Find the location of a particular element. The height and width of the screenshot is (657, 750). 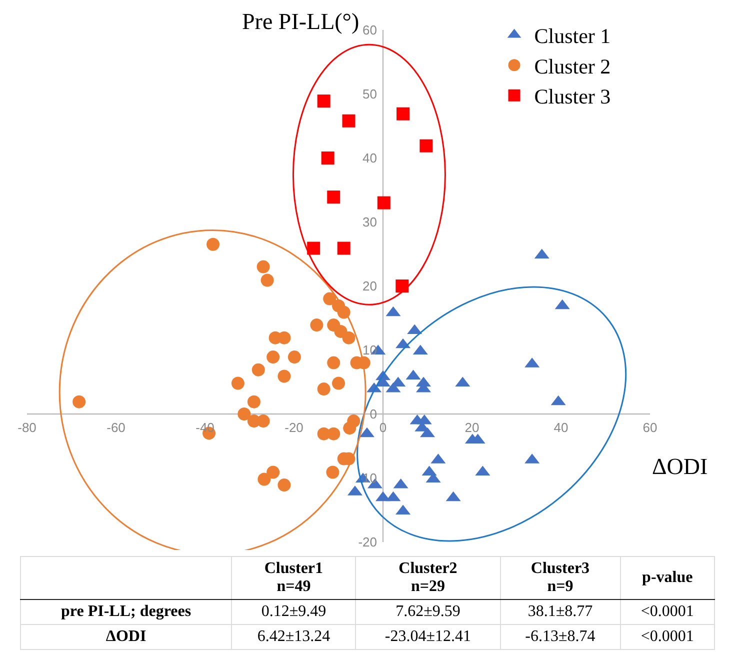

legend-label: Cluster 1 is located at coordinates (572, 36).